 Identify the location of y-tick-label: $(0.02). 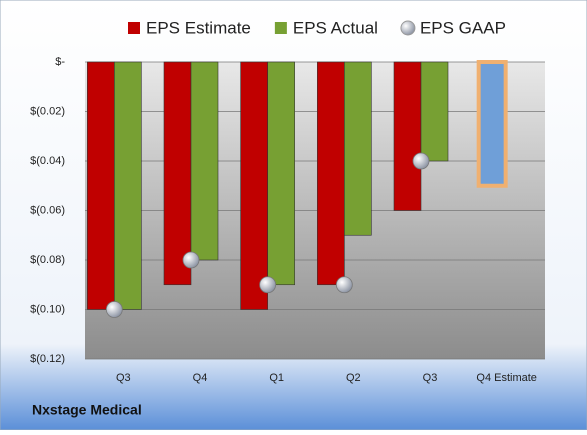
(47, 111).